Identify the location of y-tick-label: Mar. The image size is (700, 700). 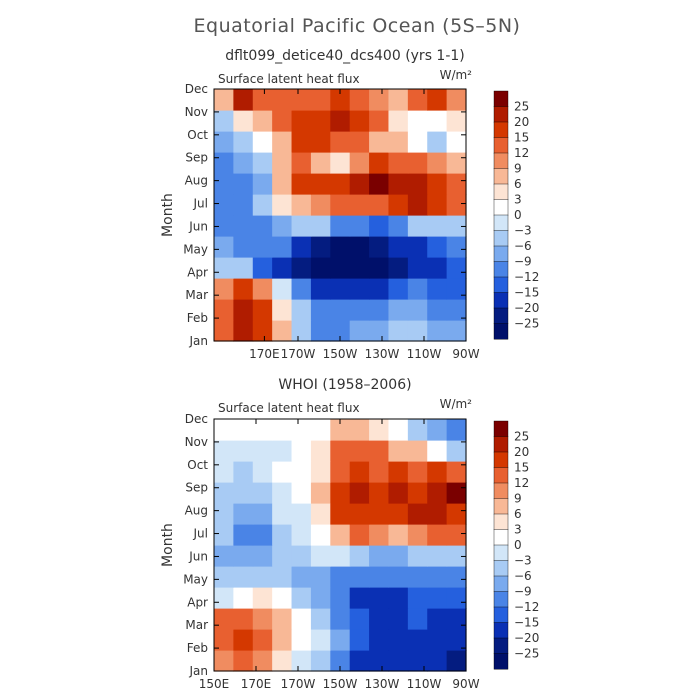
(196, 625).